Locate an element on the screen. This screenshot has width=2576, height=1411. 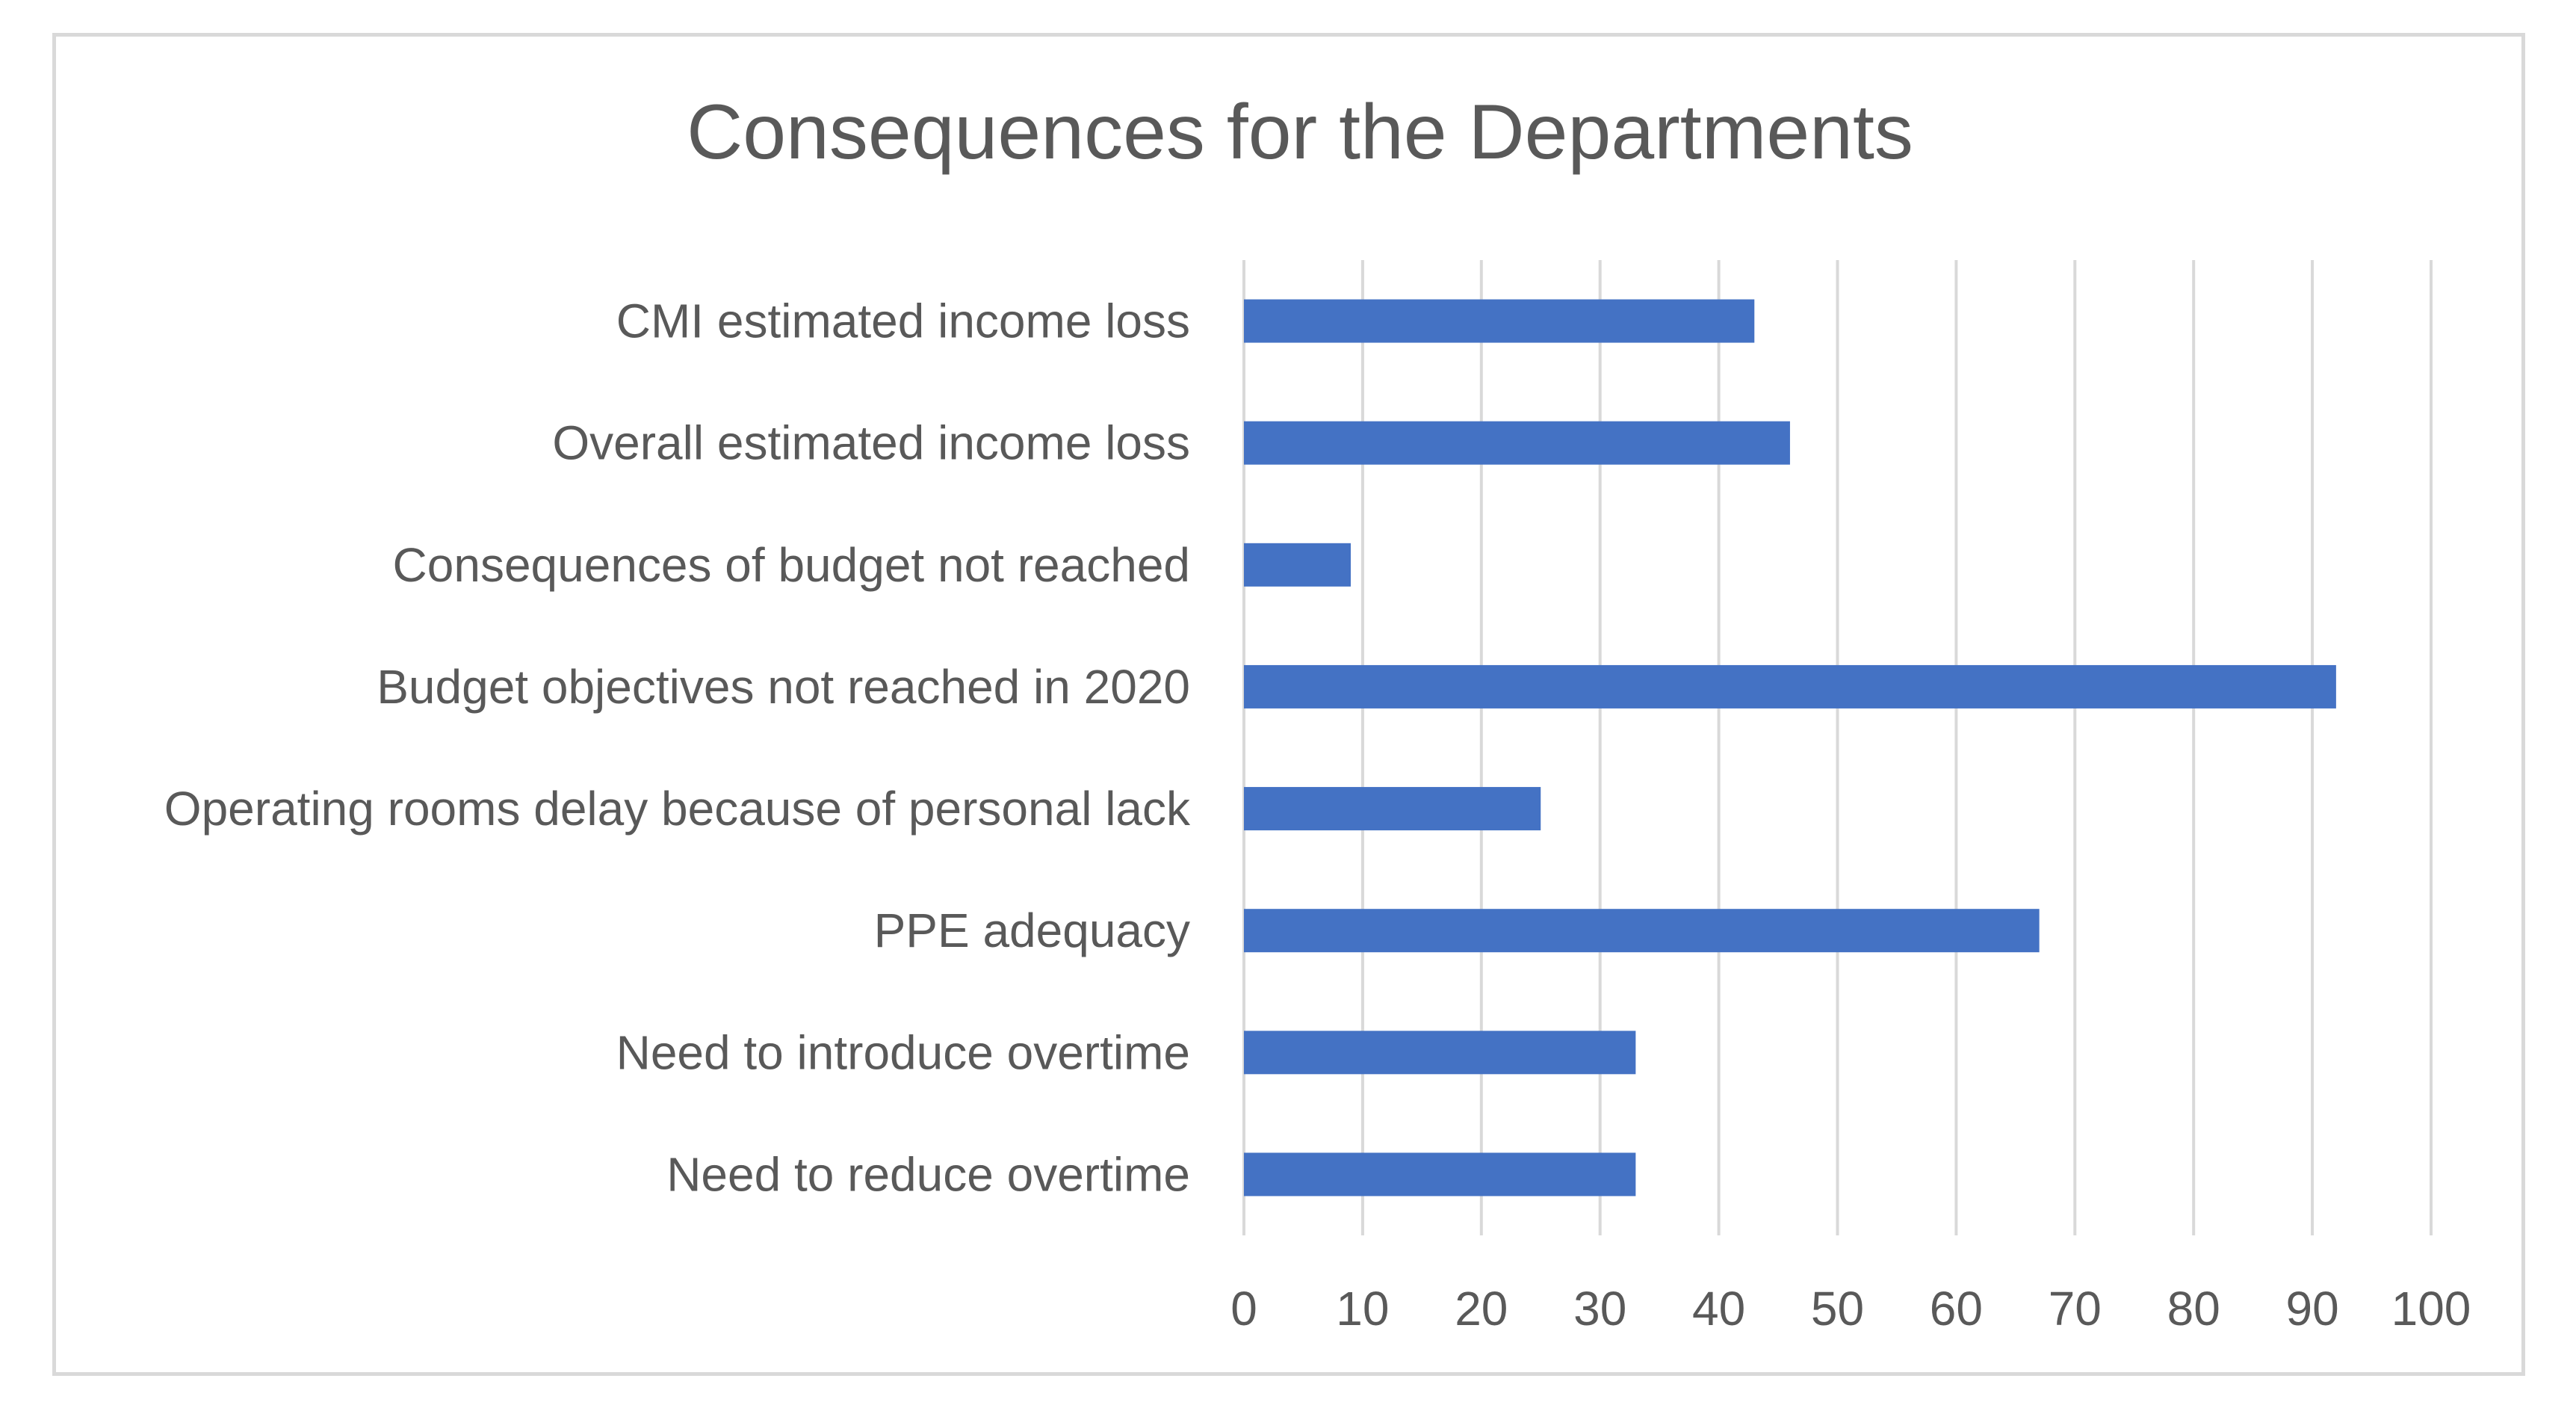
x-tick-label: 100 is located at coordinates (2431, 1309).